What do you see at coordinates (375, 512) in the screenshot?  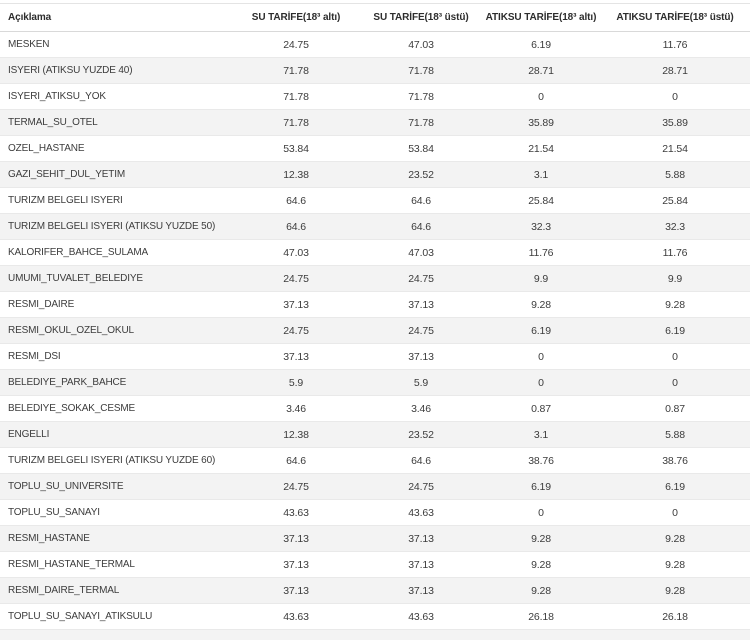 I see `table-row: TOPLU_SU_SANAYI 43.63 43.63 0 0` at bounding box center [375, 512].